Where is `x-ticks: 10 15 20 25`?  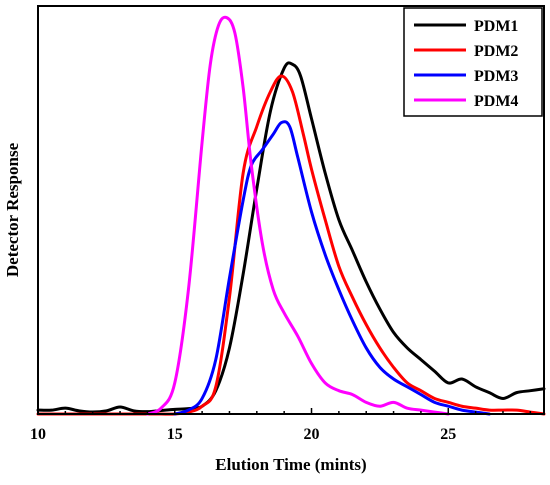
x-ticks: 10 15 20 25 is located at coordinates (281, 425).